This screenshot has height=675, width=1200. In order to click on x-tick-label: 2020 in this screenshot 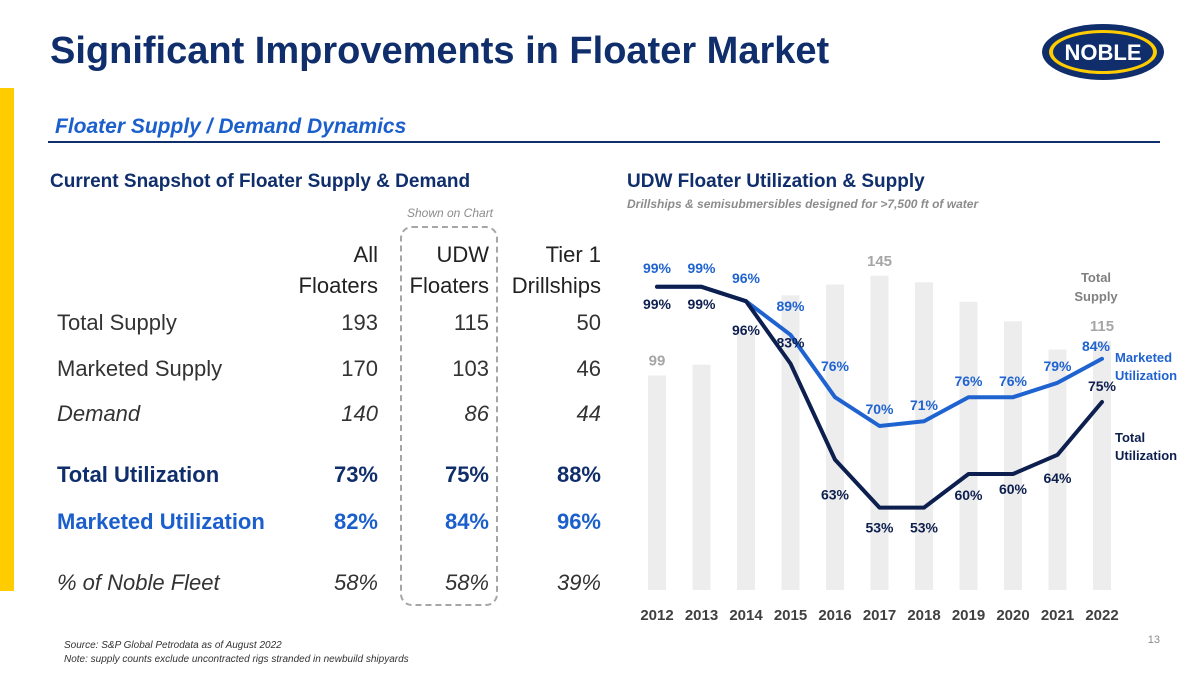, I will do `click(1012, 615)`.